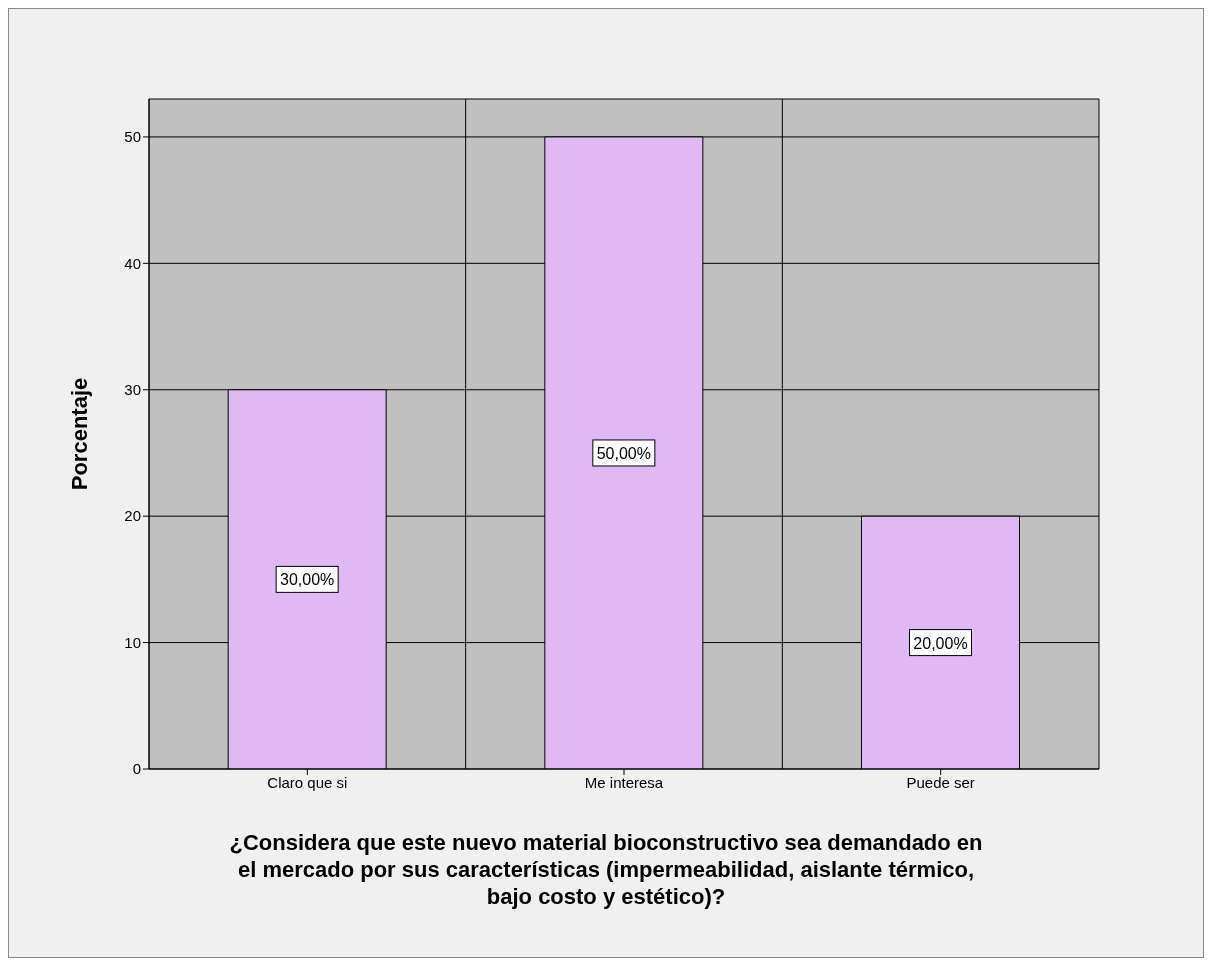  I want to click on y-tick-label: 30, so click(132, 390).